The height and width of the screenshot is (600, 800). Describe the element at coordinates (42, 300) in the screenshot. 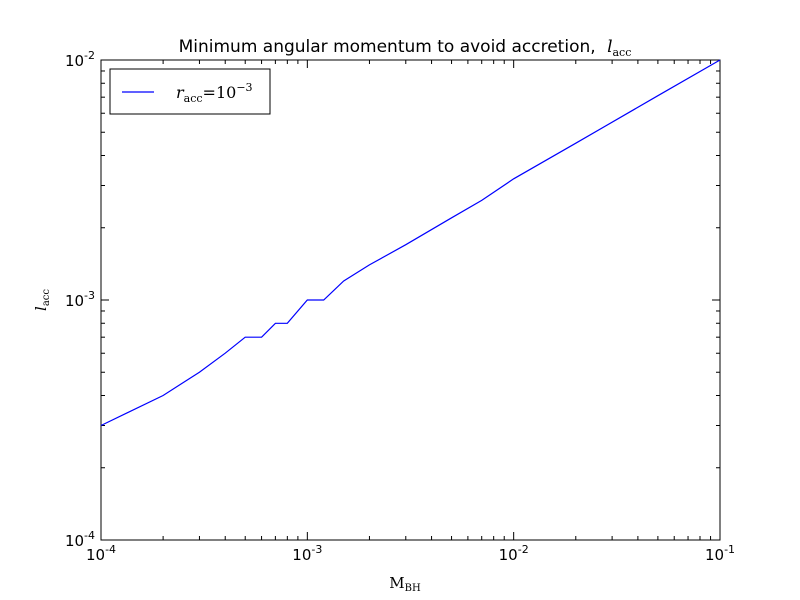

I see `y-axis-label: lacc` at that location.